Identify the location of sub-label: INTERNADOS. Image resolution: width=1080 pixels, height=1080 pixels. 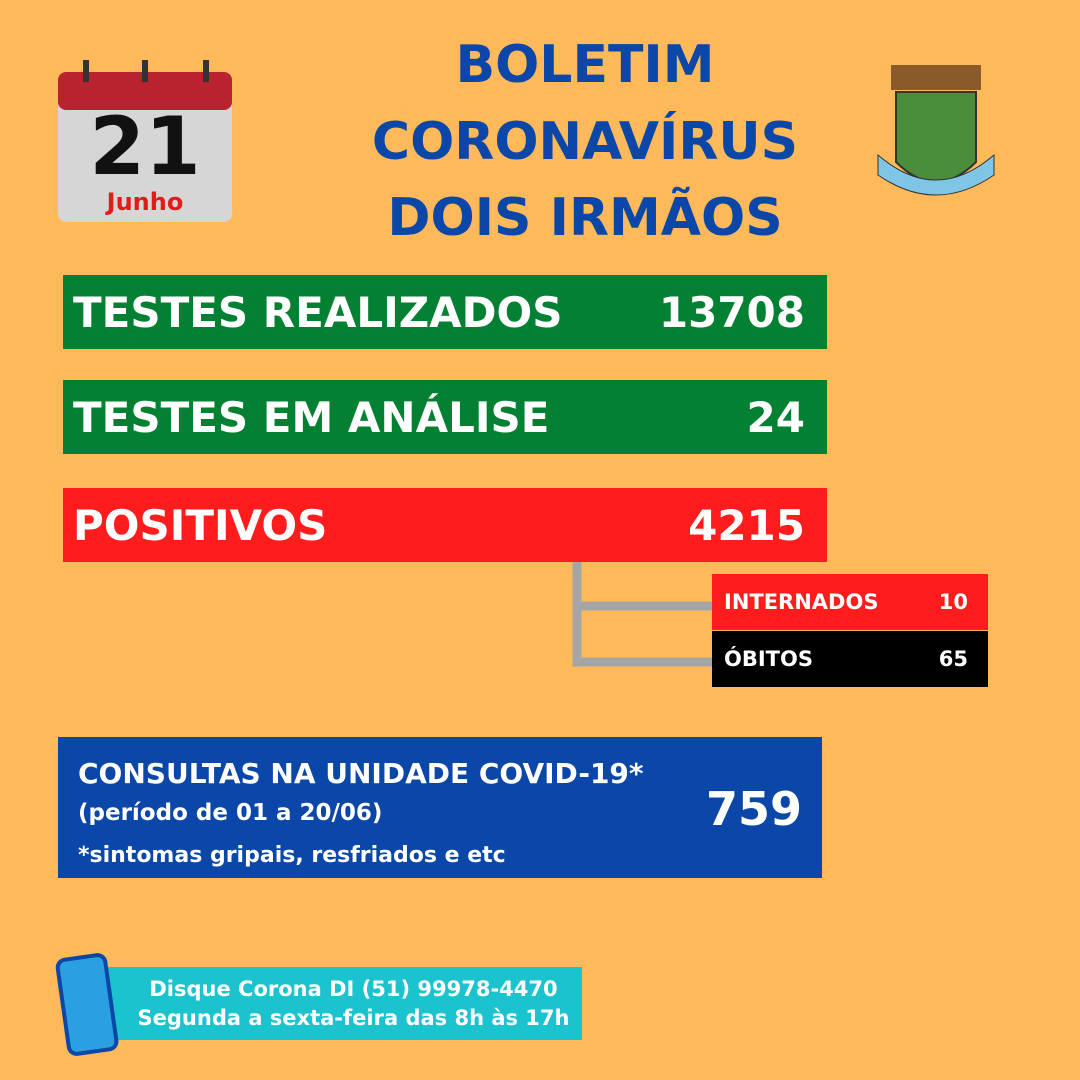
(801, 602).